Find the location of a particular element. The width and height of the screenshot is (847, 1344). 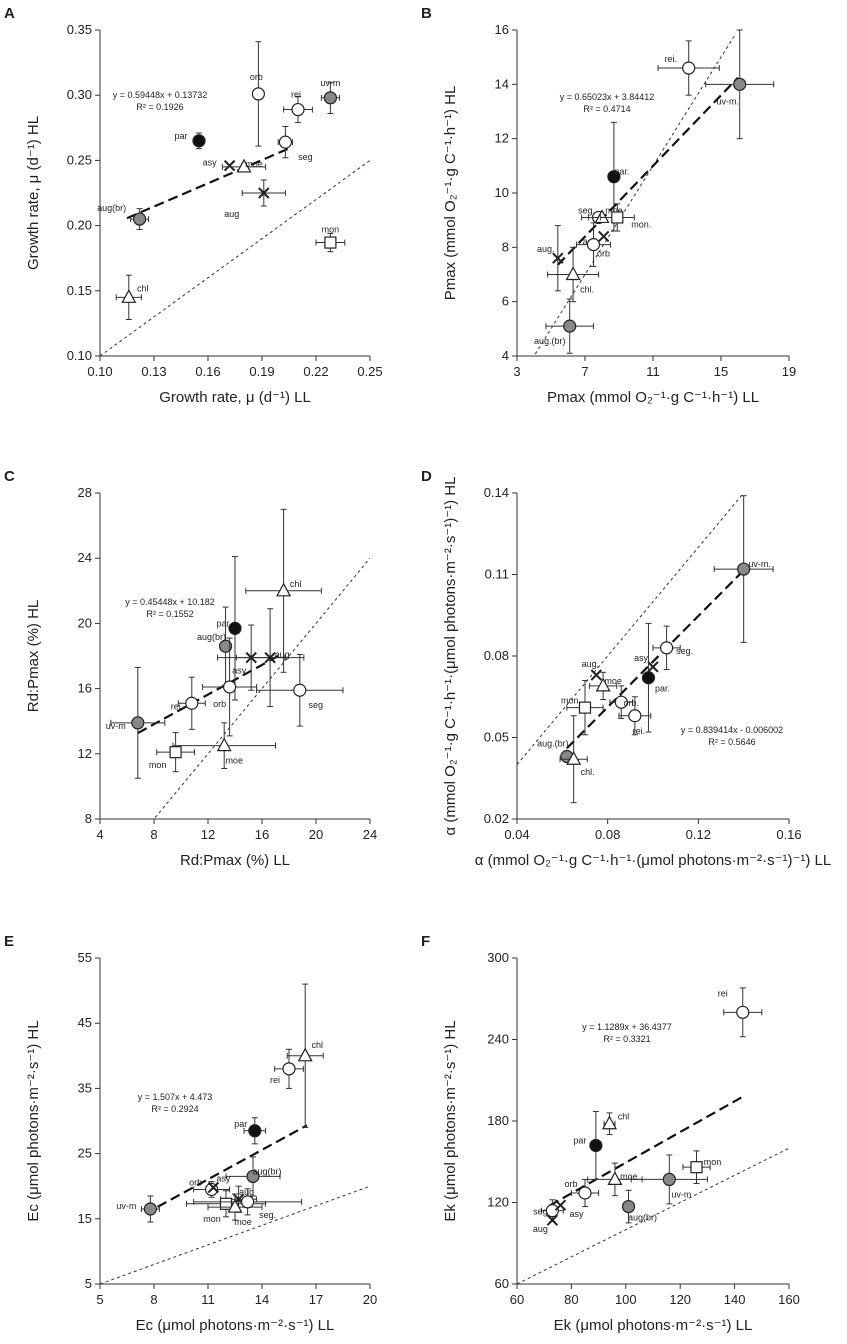

point-mon-: mon. is located at coordinates (625, 217).